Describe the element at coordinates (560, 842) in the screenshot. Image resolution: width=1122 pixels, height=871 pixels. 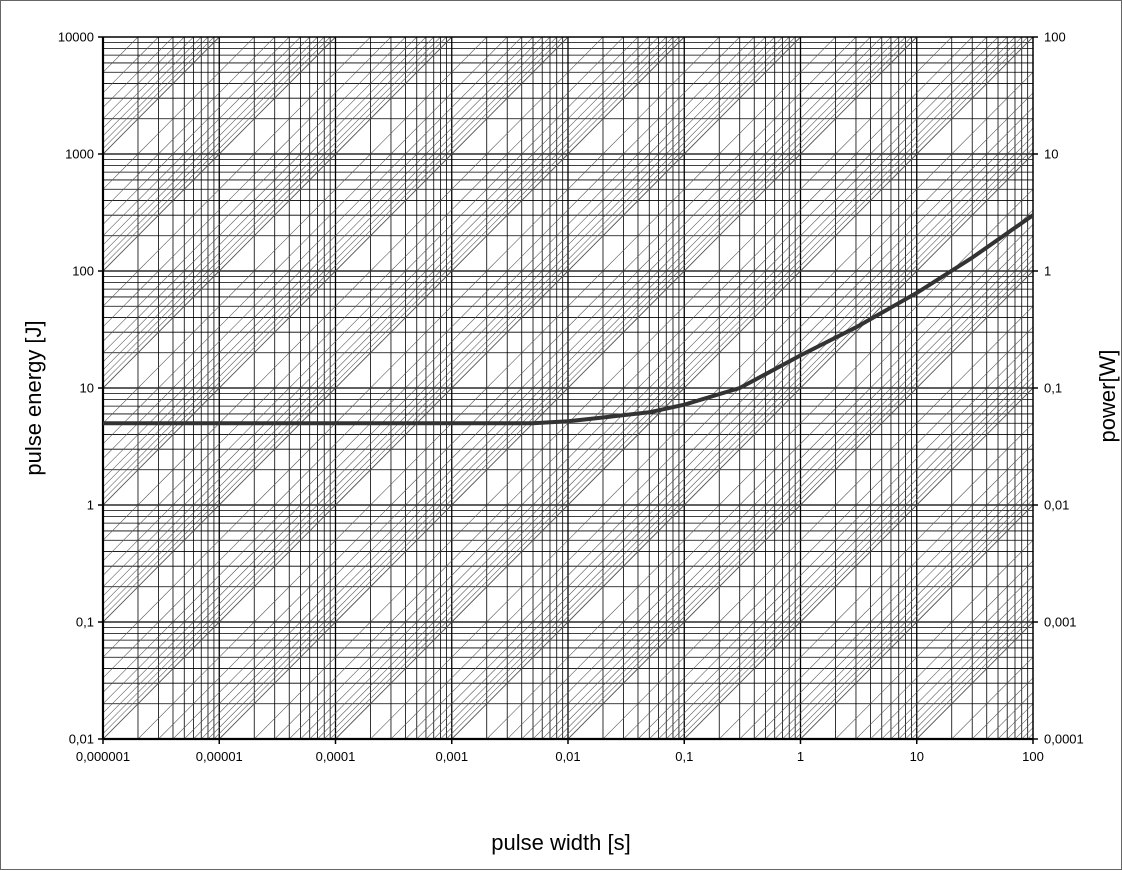
I see `x-axis-title: pulse width [s]` at that location.